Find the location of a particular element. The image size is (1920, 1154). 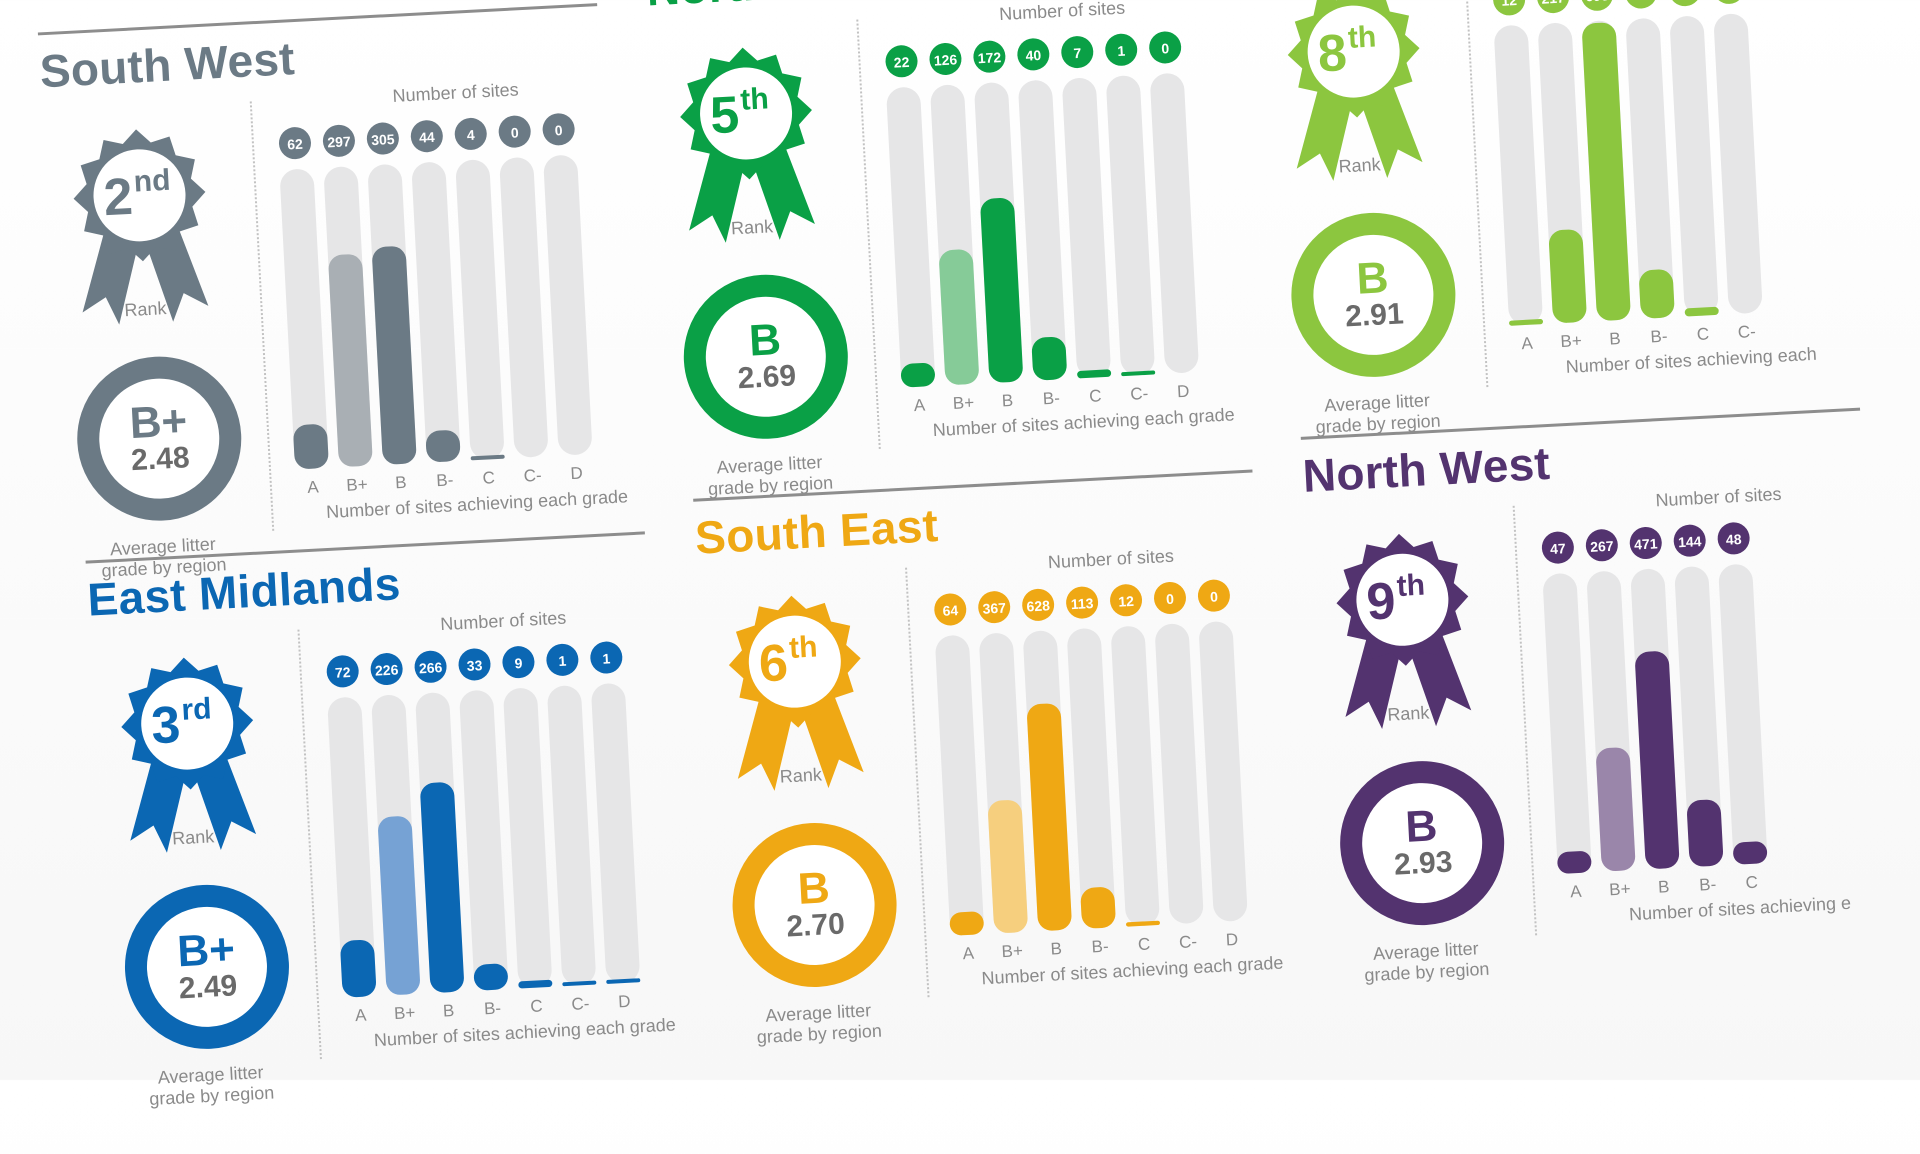

bar-value-label: 12 is located at coordinates (1509, 4).